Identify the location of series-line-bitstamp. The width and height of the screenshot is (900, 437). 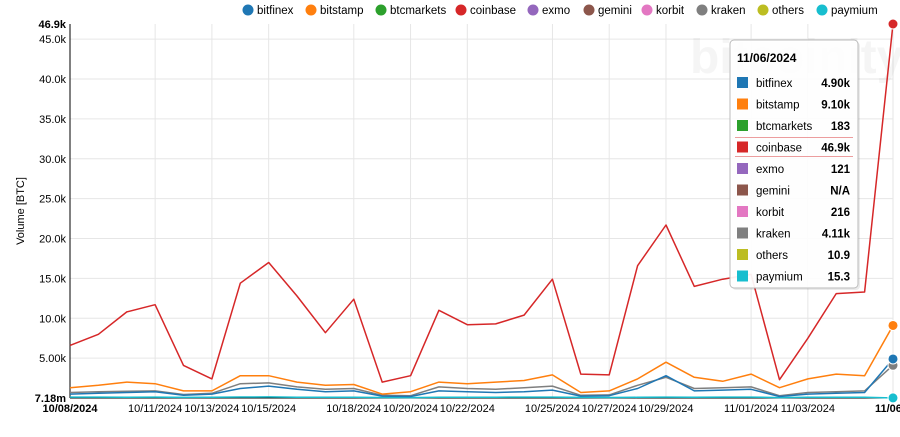
(481, 360).